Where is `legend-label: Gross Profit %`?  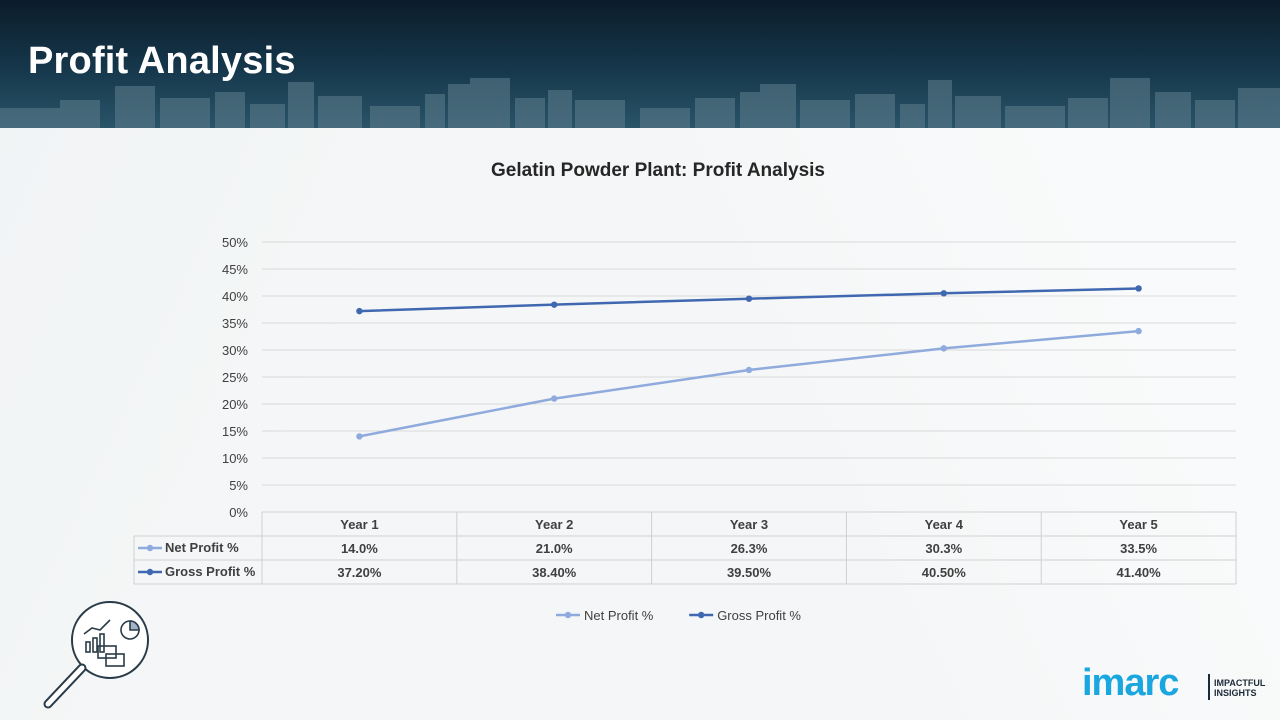 legend-label: Gross Profit % is located at coordinates (759, 615).